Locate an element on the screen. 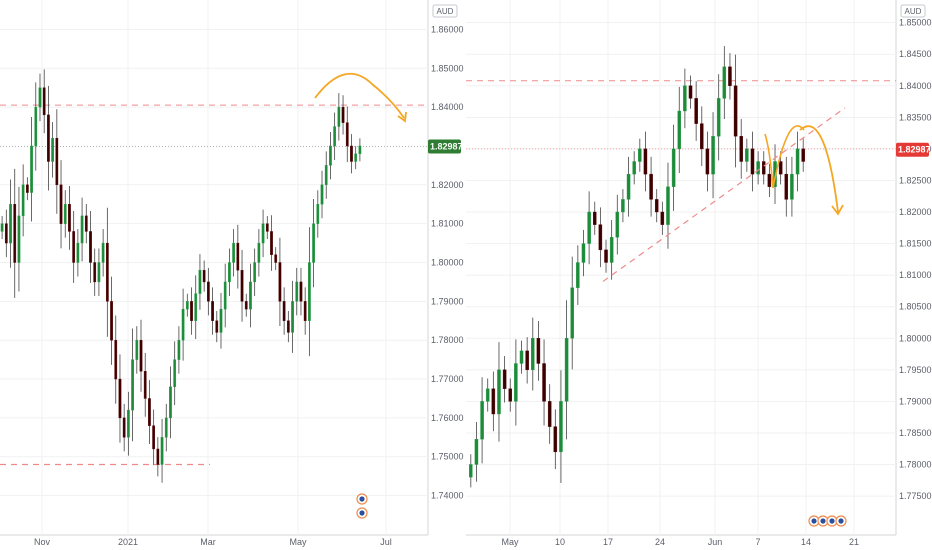 The image size is (932, 550). x-tick-label: May is located at coordinates (510, 542).